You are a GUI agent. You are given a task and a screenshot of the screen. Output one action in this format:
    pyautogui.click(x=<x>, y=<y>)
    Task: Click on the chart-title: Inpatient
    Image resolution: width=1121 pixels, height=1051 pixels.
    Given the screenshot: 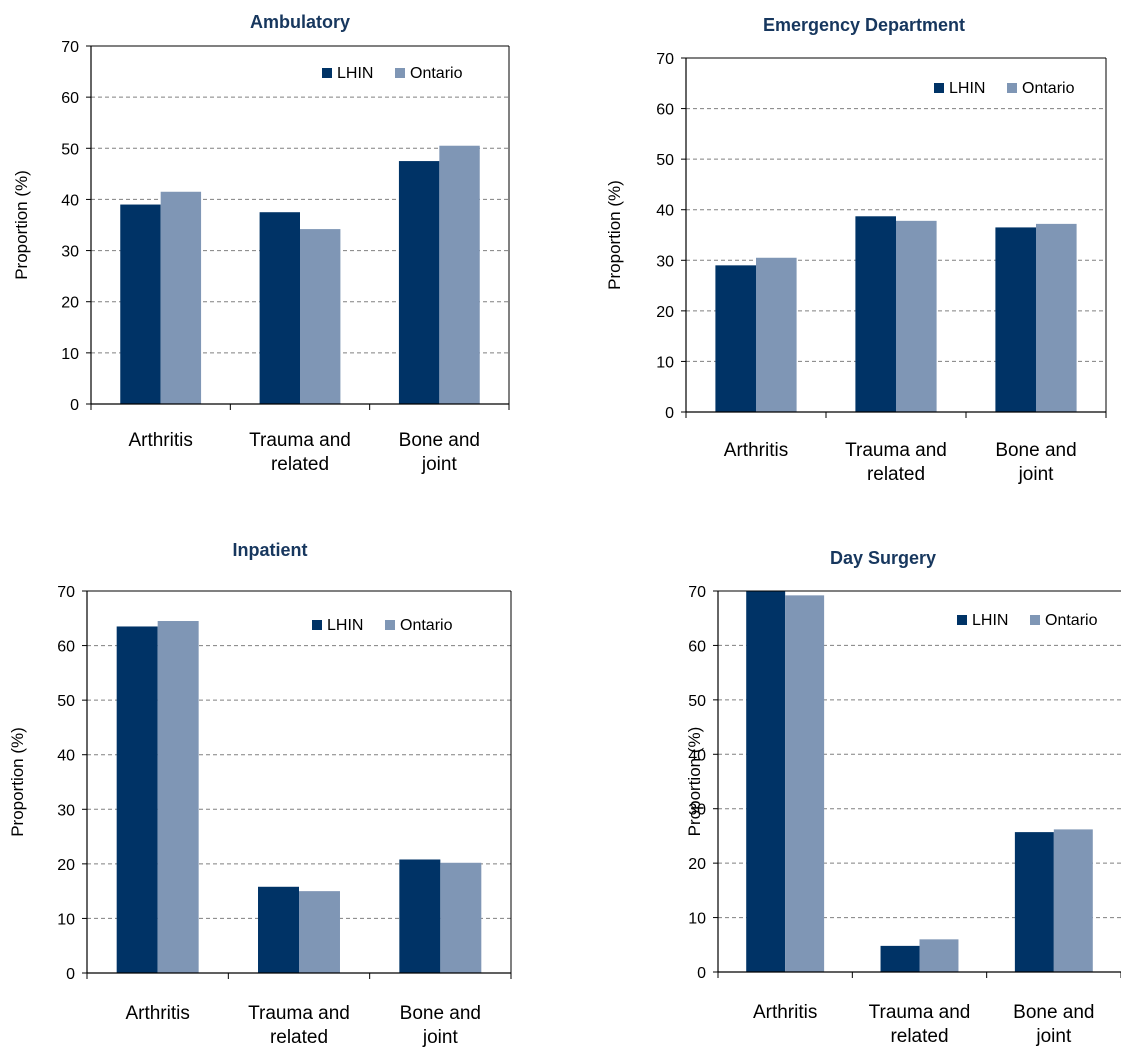 What is the action you would take?
    pyautogui.click(x=270, y=550)
    